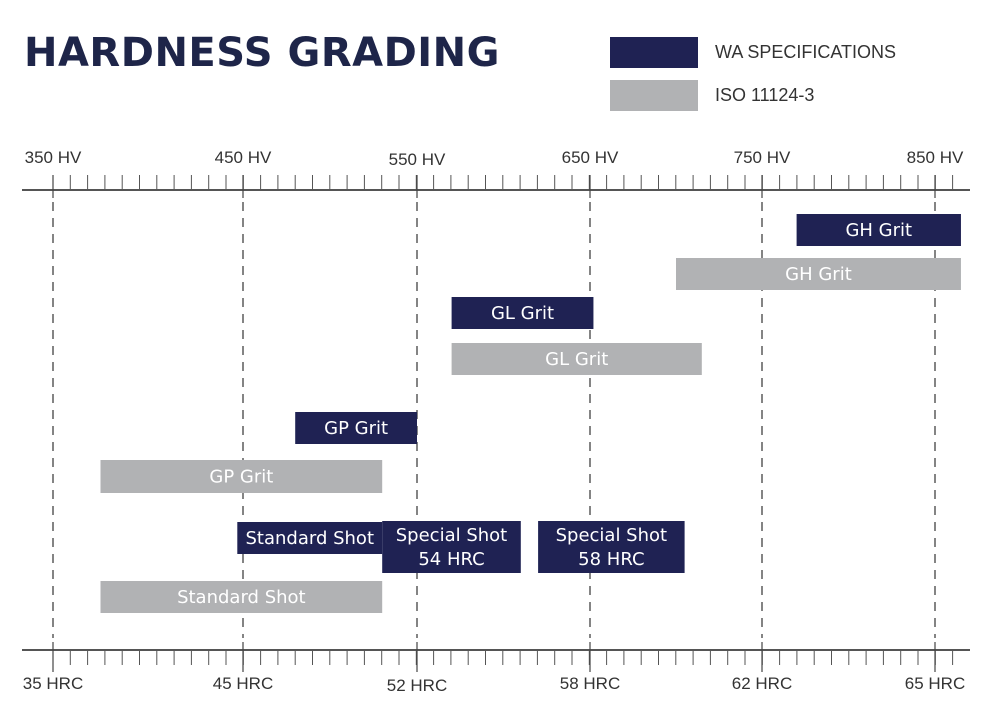  What do you see at coordinates (935, 683) in the screenshot?
I see `bottom-tick-label: 65 HRC` at bounding box center [935, 683].